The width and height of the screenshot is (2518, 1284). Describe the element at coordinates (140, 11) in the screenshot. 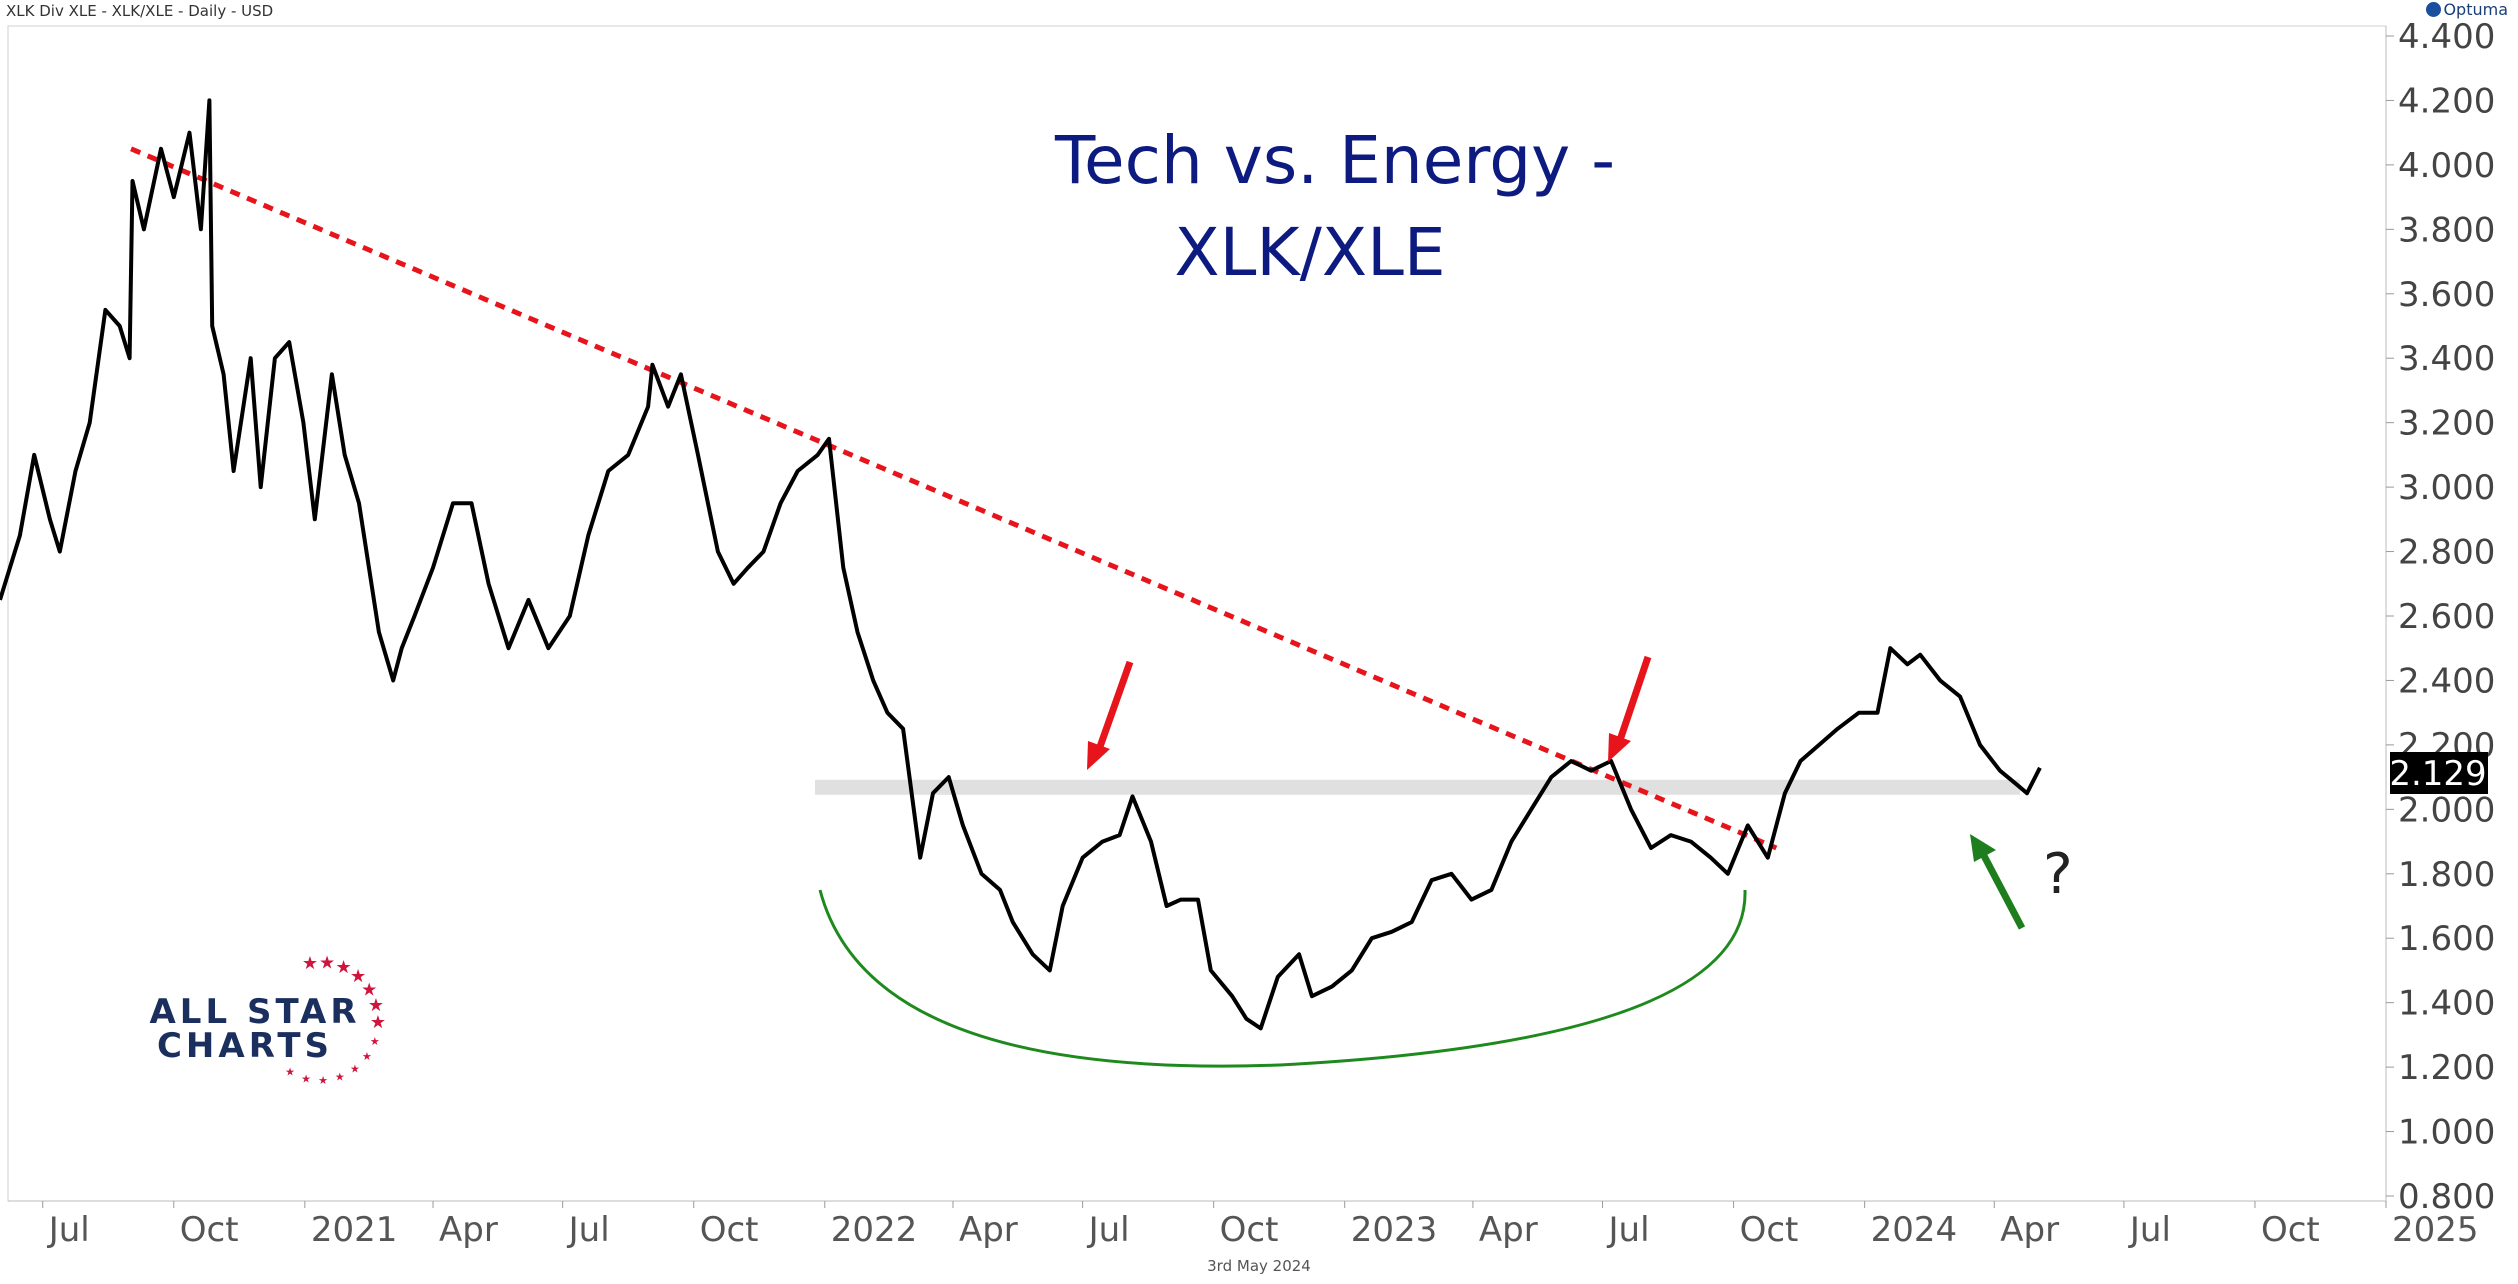

I see `chart-header: XLK Div XLE - XLK/XLE - Daily - USD` at that location.